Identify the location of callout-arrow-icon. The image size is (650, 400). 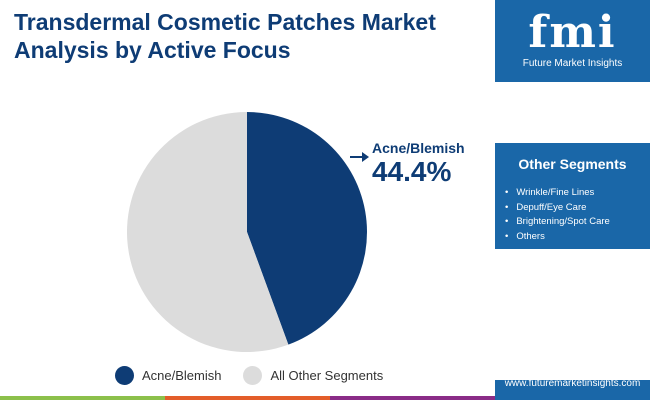
(365, 157).